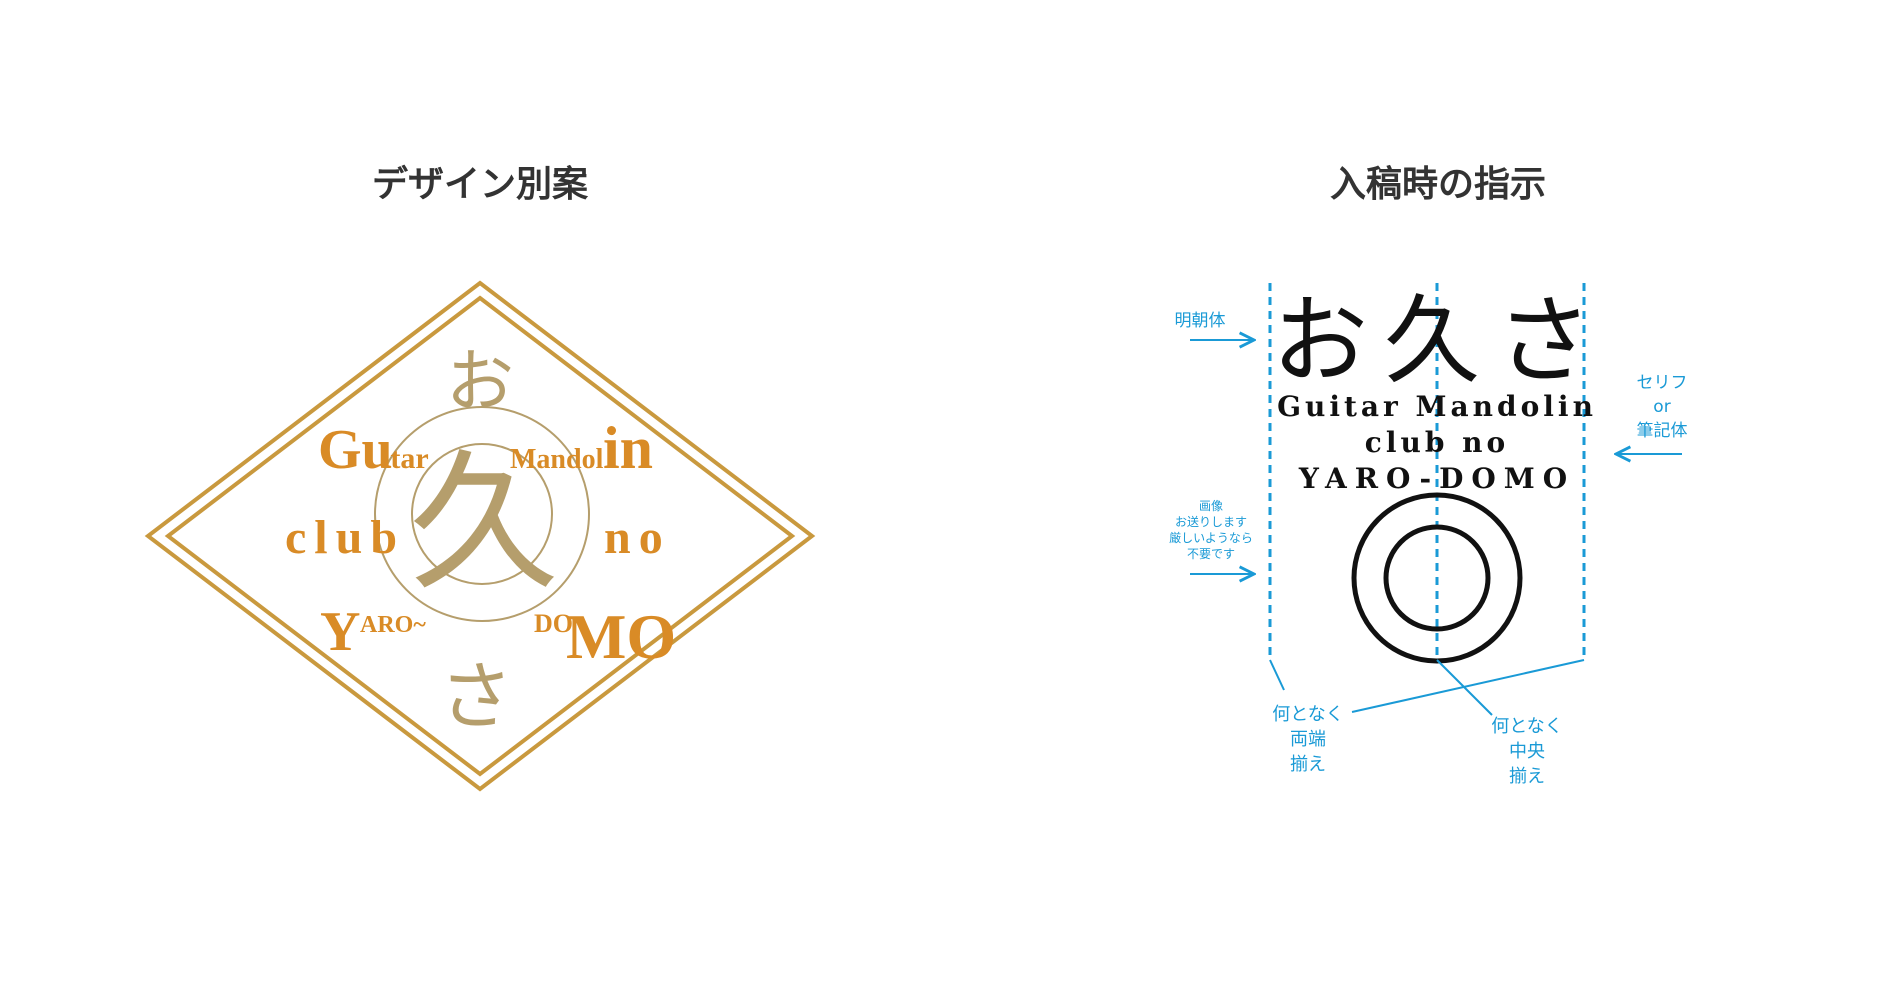  What do you see at coordinates (1661, 407) in the screenshot?
I see `note-serif-2: or` at bounding box center [1661, 407].